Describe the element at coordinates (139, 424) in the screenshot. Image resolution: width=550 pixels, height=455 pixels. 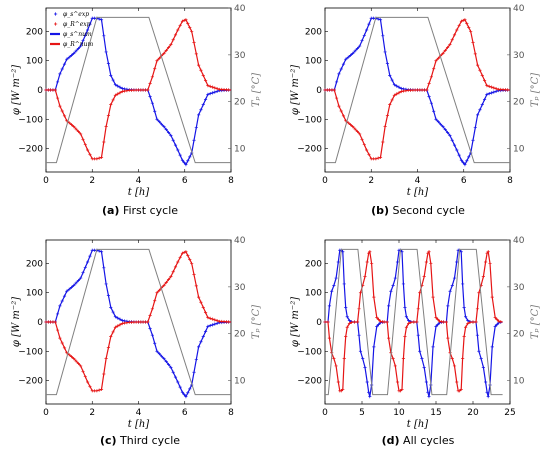
I see `x-axis-label: t [h]` at that location.